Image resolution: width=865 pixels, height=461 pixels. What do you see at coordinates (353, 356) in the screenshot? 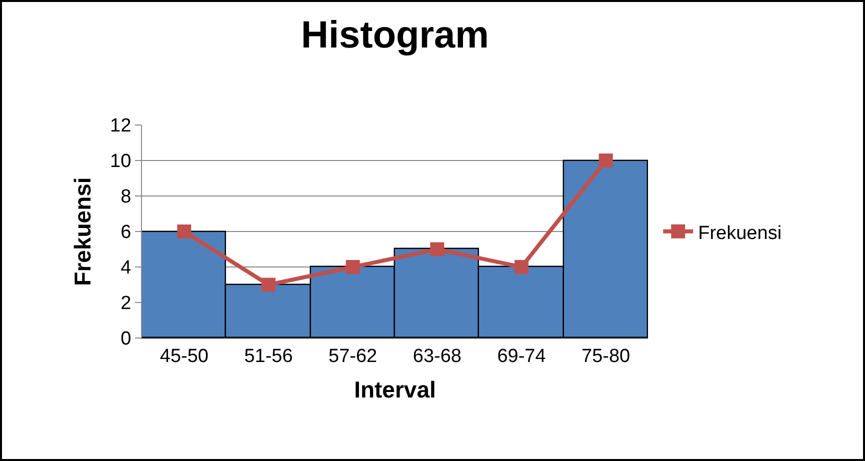
I see `x-tick-label: 57-62` at bounding box center [353, 356].